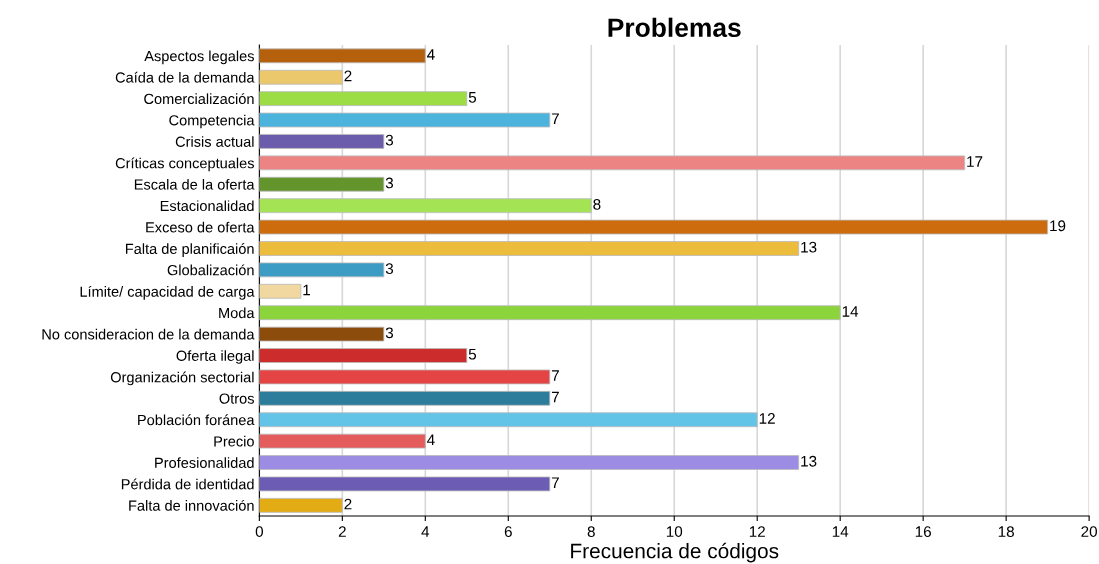  Describe the element at coordinates (234, 441) in the screenshot. I see `y-tick-label: Precio` at that location.